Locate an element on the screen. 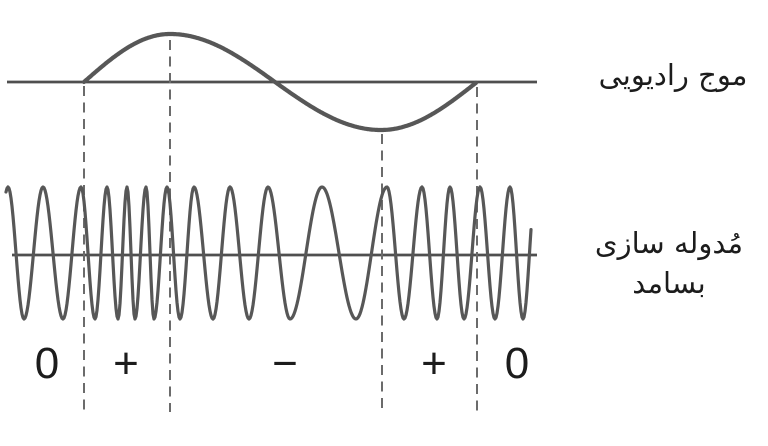 This screenshot has width=768, height=446. frequency-modulation-label-line1: مُدوله سازی is located at coordinates (669, 243).